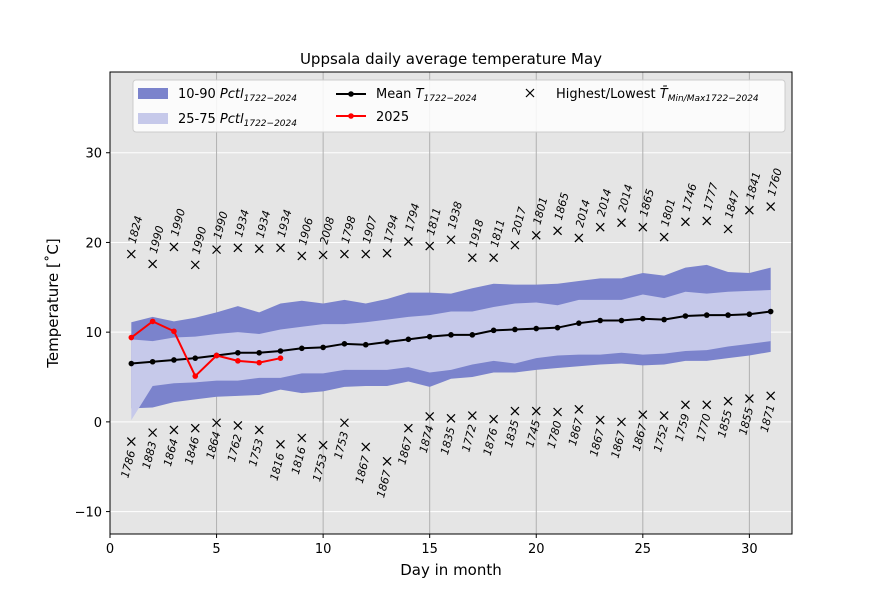  What do you see at coordinates (88, 513) in the screenshot?
I see `y-tick-label: −10` at bounding box center [88, 513].